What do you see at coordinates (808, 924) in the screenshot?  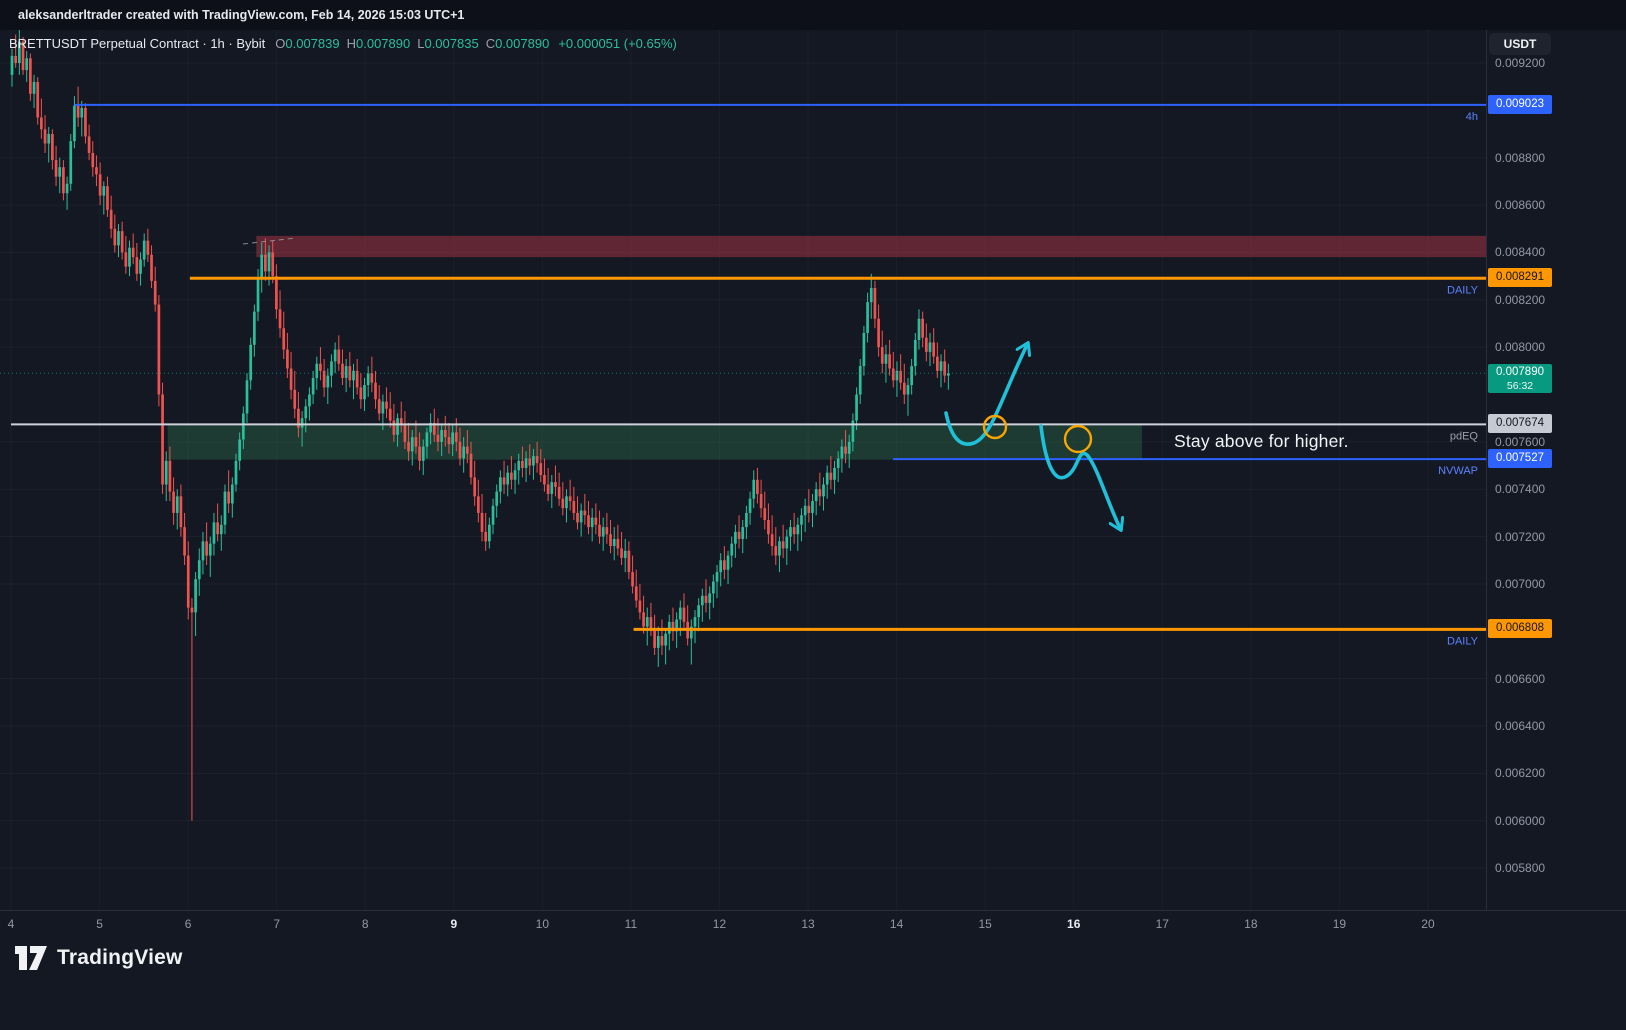 I see `time-tick-13: 13` at bounding box center [808, 924].